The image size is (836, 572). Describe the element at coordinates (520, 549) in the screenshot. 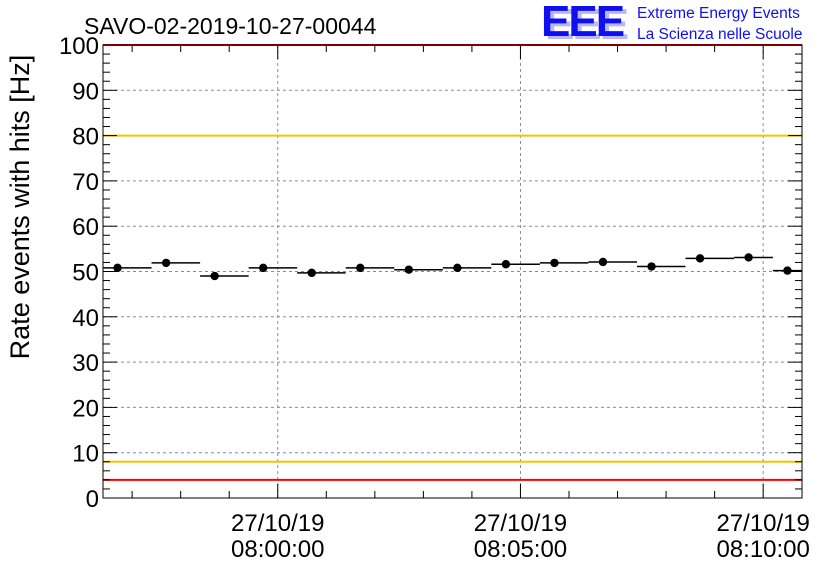

I see `x-tick-time: 08:05:00` at that location.